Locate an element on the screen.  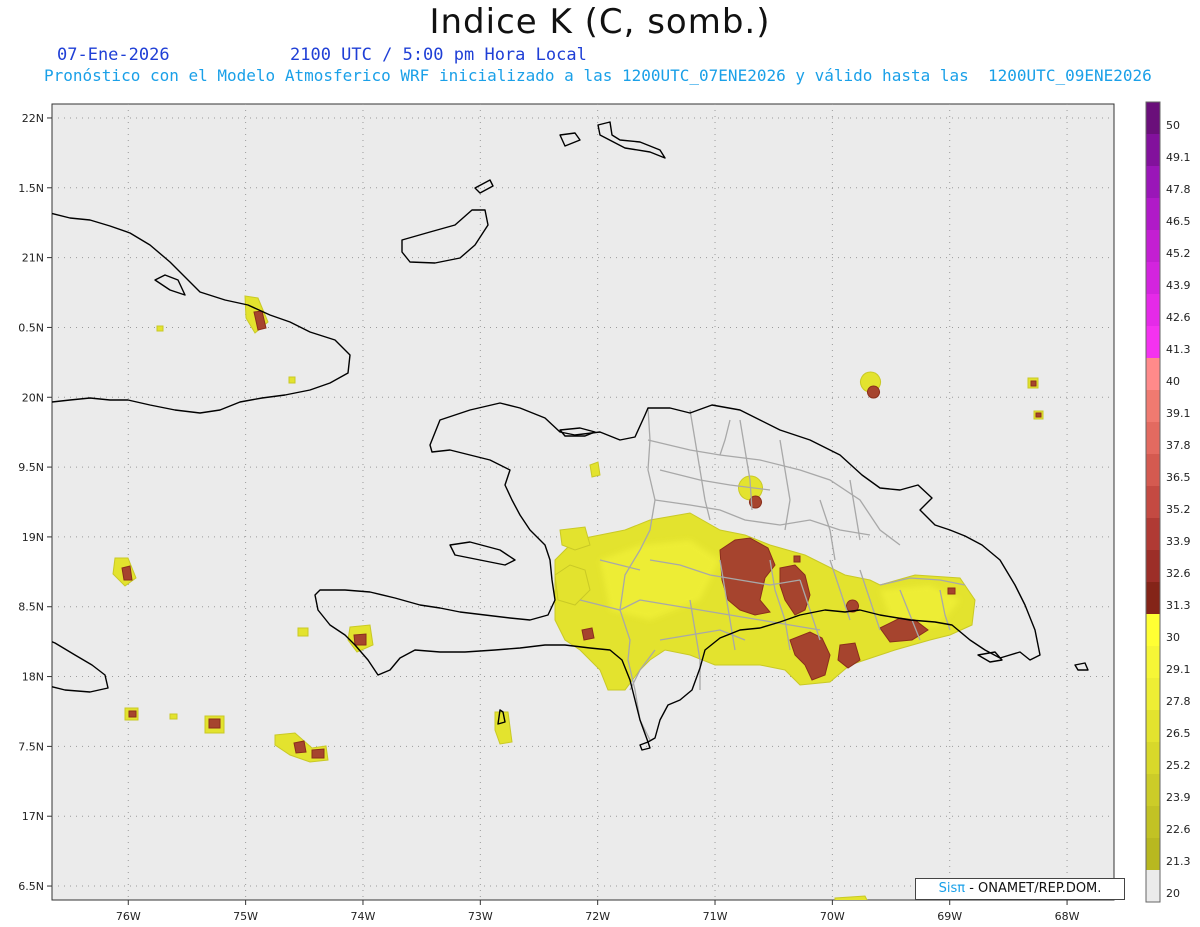
colorbar-label: 37.8 is located at coordinates (1178, 445).